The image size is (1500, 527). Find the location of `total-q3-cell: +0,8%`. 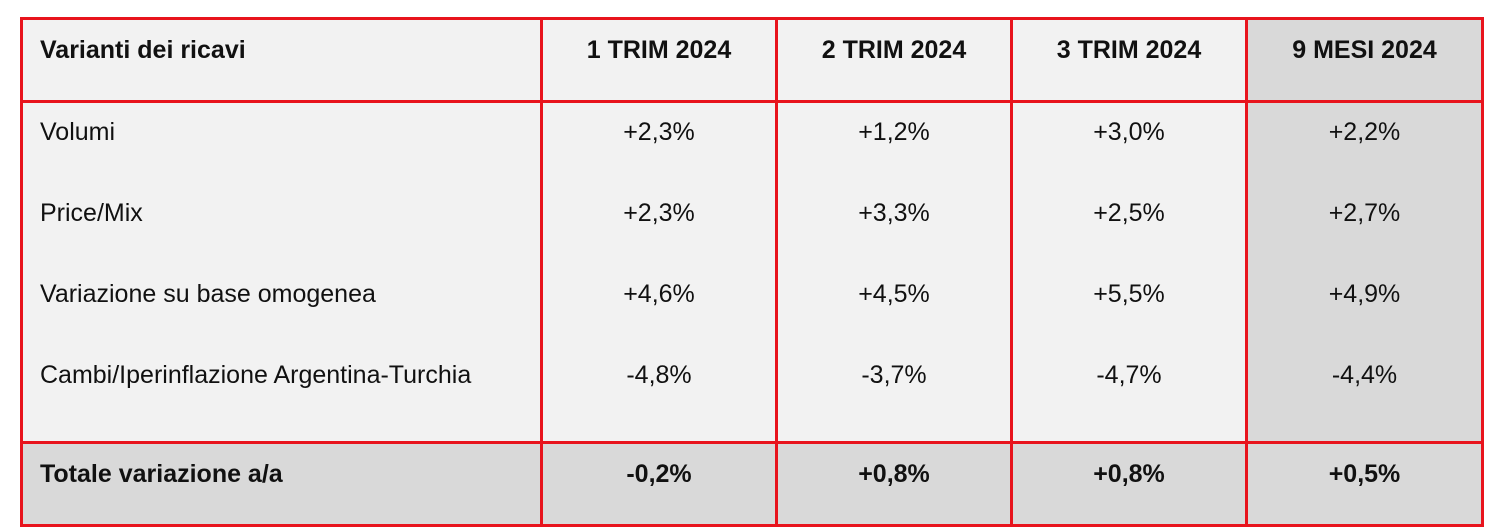

total-q3-cell: +0,8% is located at coordinates (1129, 484).